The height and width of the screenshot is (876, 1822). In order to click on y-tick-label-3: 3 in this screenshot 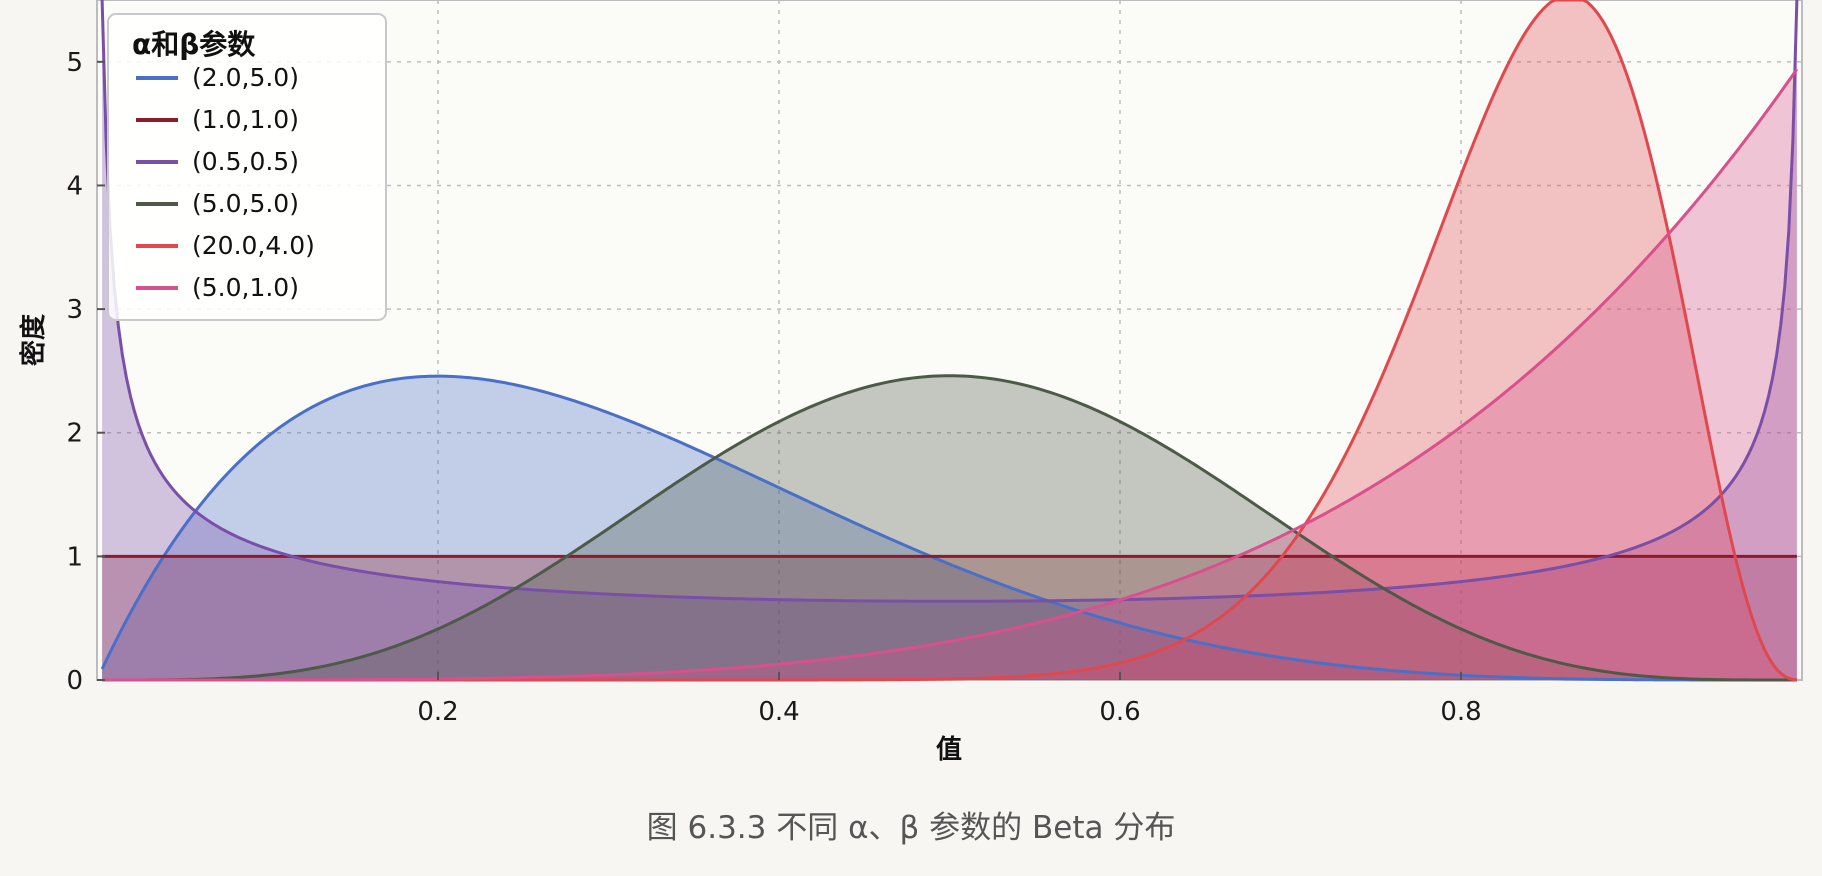, I will do `click(74, 310)`.